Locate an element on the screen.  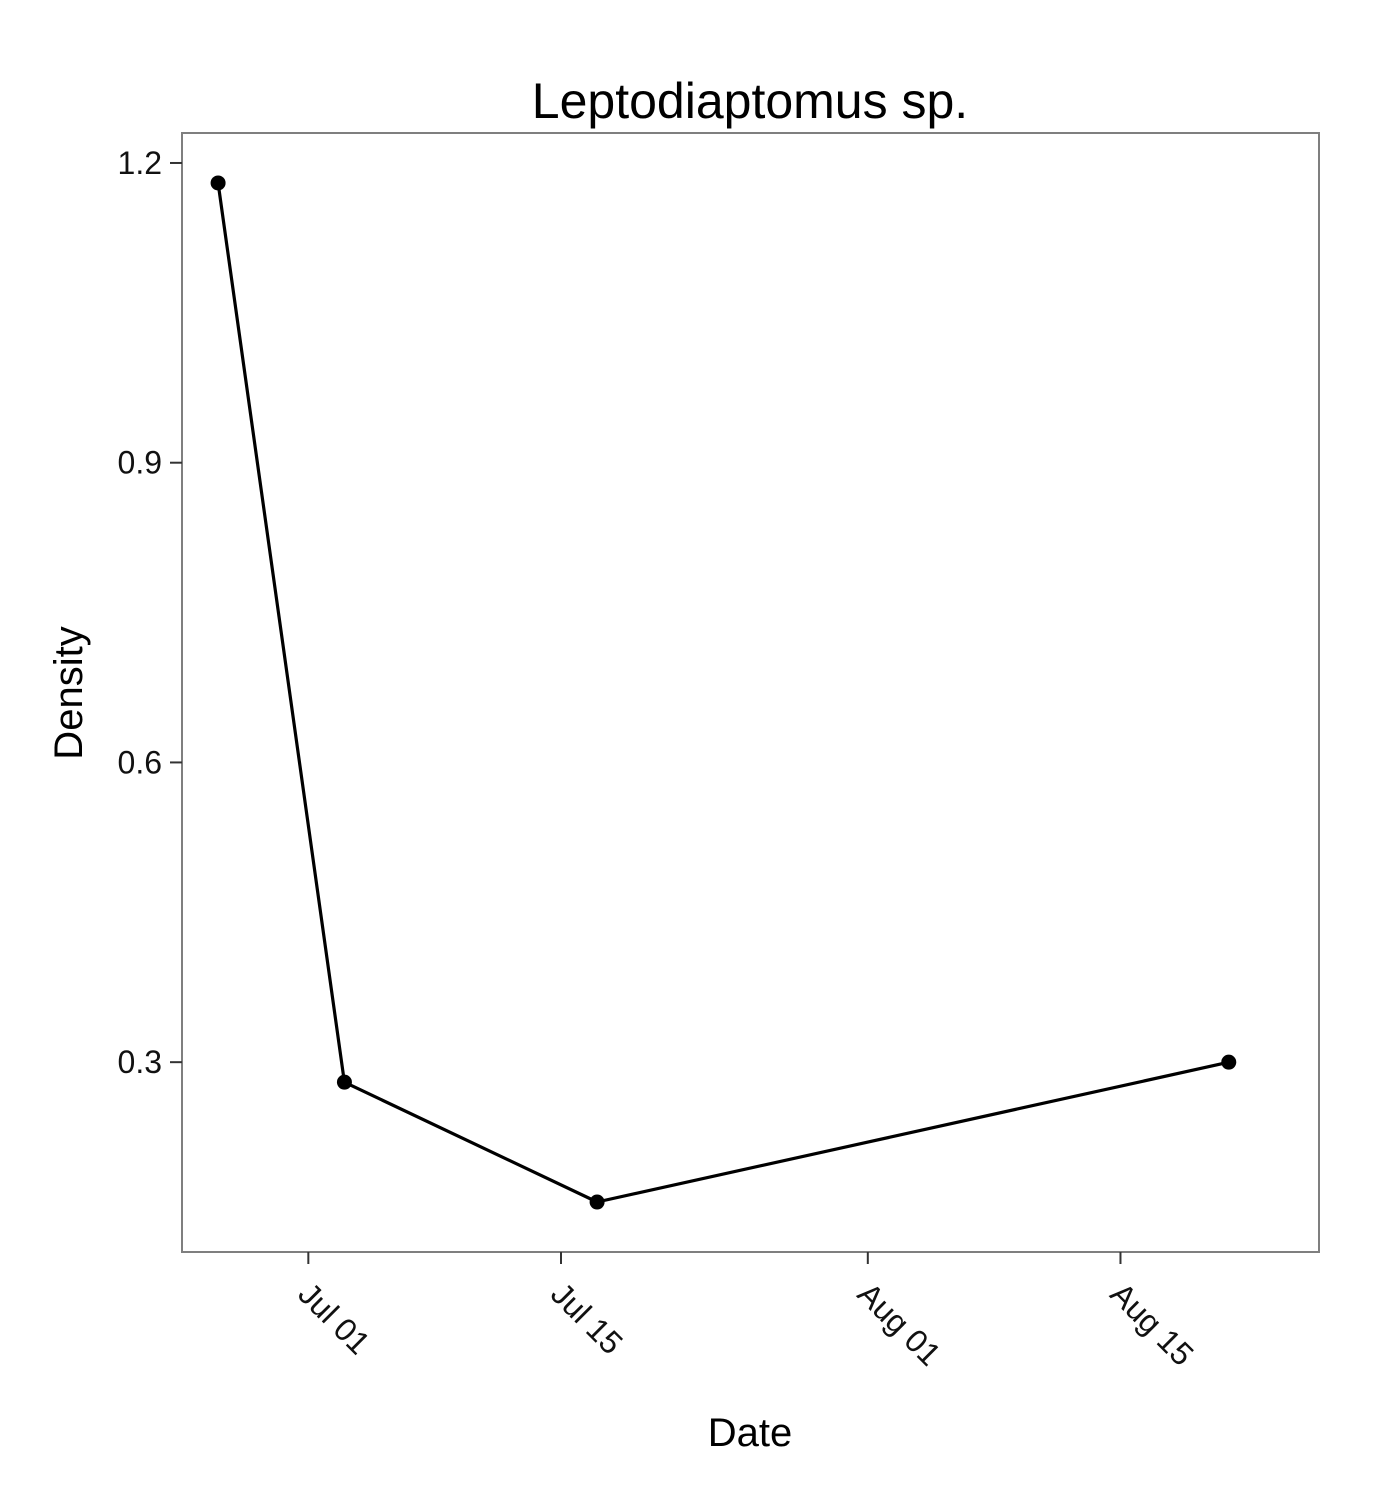
x-tick-label: Jul 15 is located at coordinates (587, 1318).